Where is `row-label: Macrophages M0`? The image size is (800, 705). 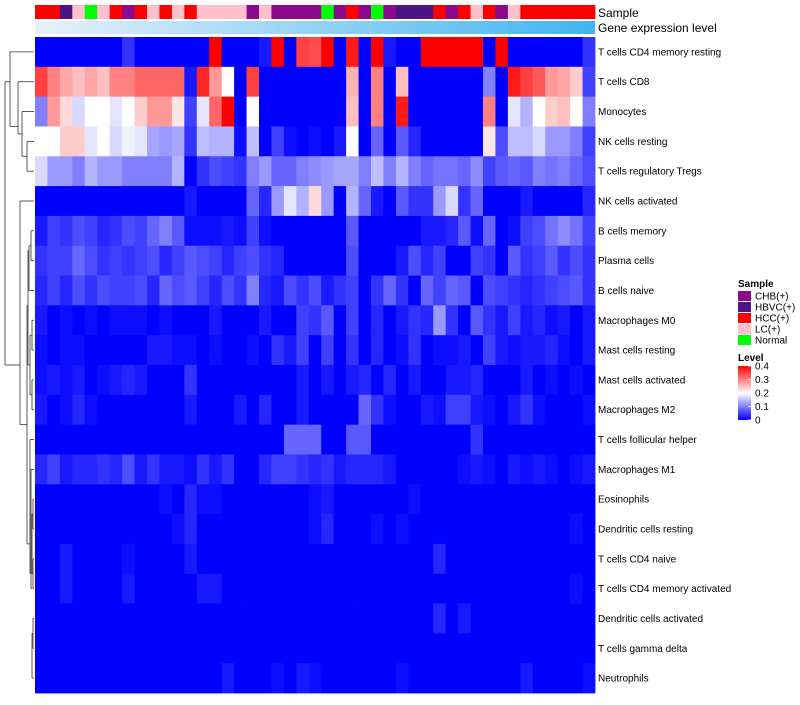 row-label: Macrophages M0 is located at coordinates (637, 321).